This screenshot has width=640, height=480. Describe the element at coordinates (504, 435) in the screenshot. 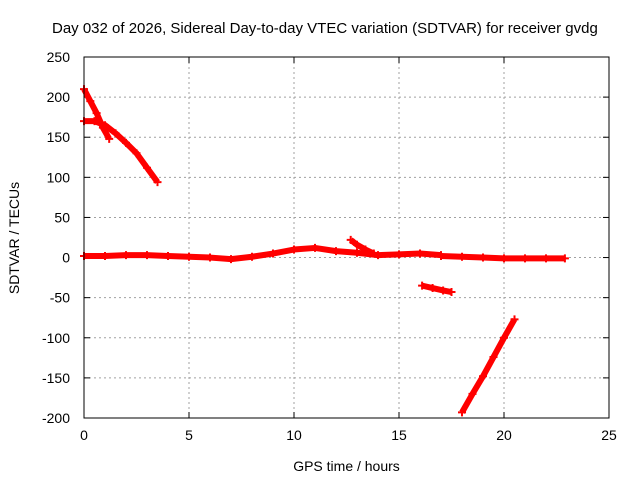

I see `x-tick-label: 20` at that location.